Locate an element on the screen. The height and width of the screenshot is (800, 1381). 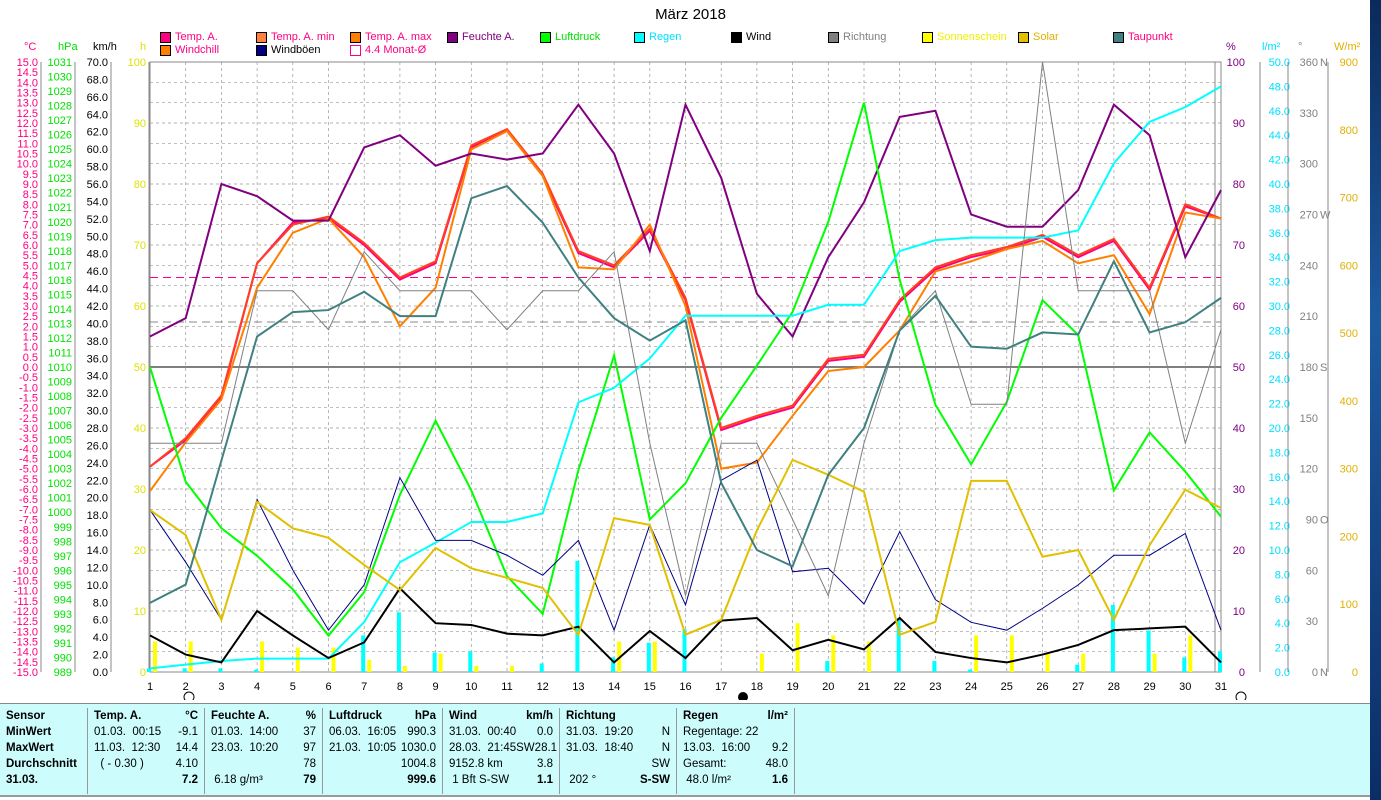
axis-tick-label: 1024 is located at coordinates (60, 165).